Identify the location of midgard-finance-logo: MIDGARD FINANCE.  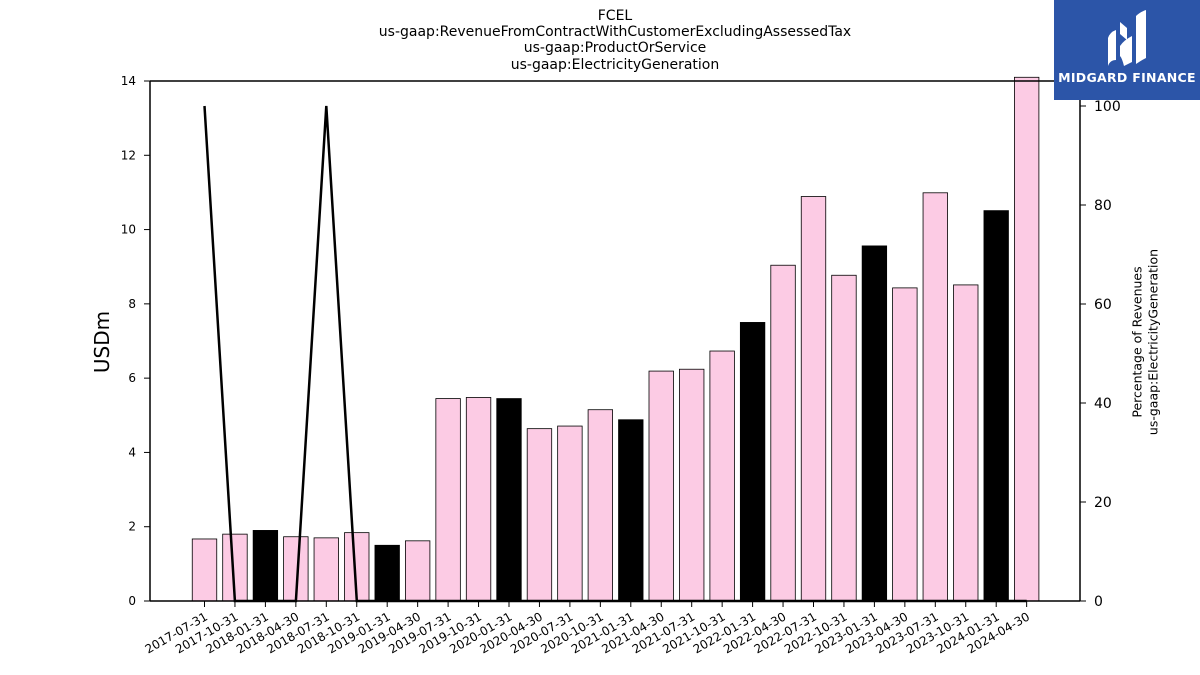
(1127, 50).